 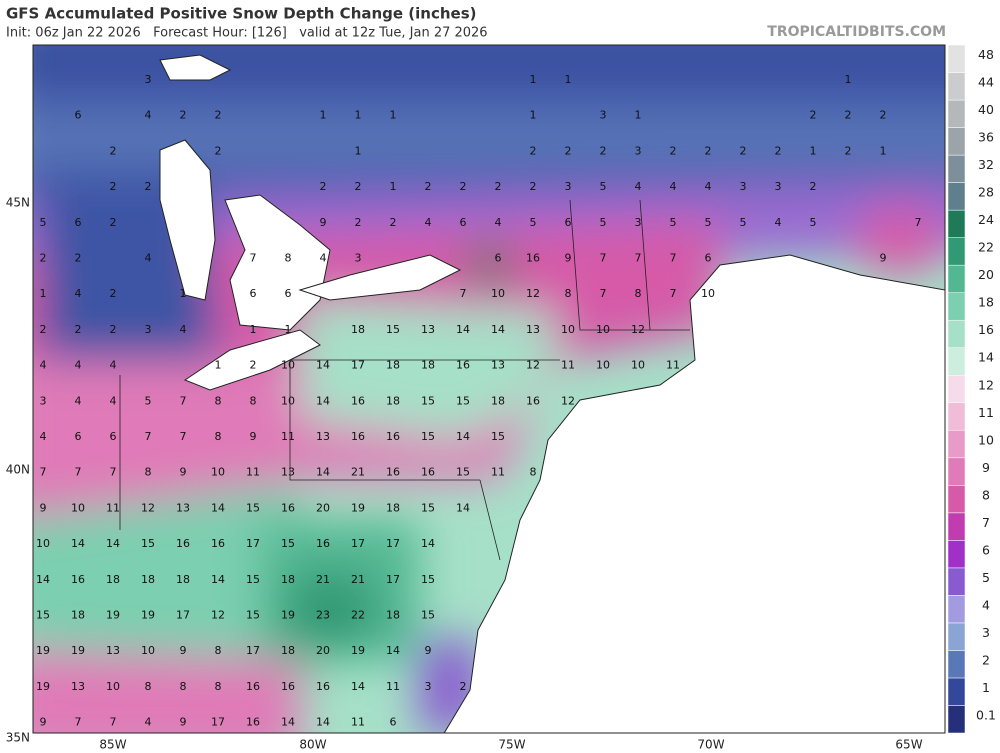 What do you see at coordinates (358, 543) in the screenshot?
I see `grid-value: 17` at bounding box center [358, 543].